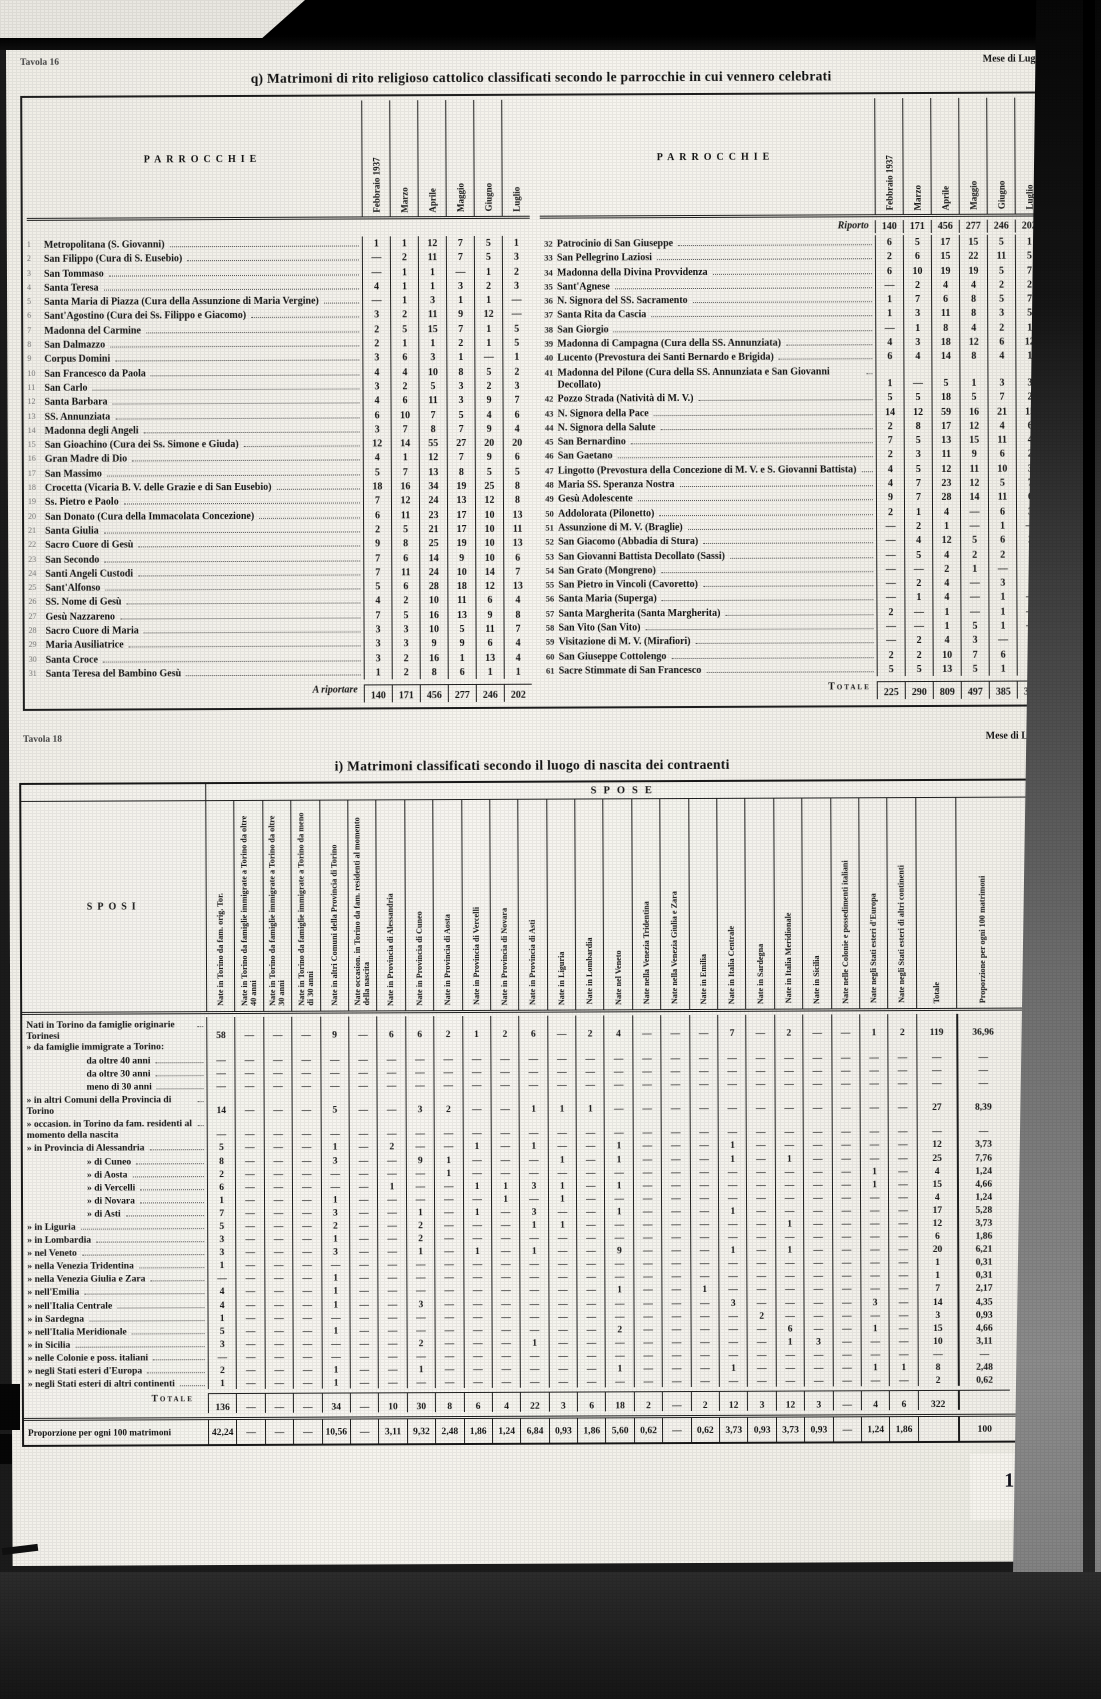 The image size is (1101, 1699). What do you see at coordinates (717, 412) in the screenshot?
I see `parish-name-cell: N. Signora della Pace` at bounding box center [717, 412].